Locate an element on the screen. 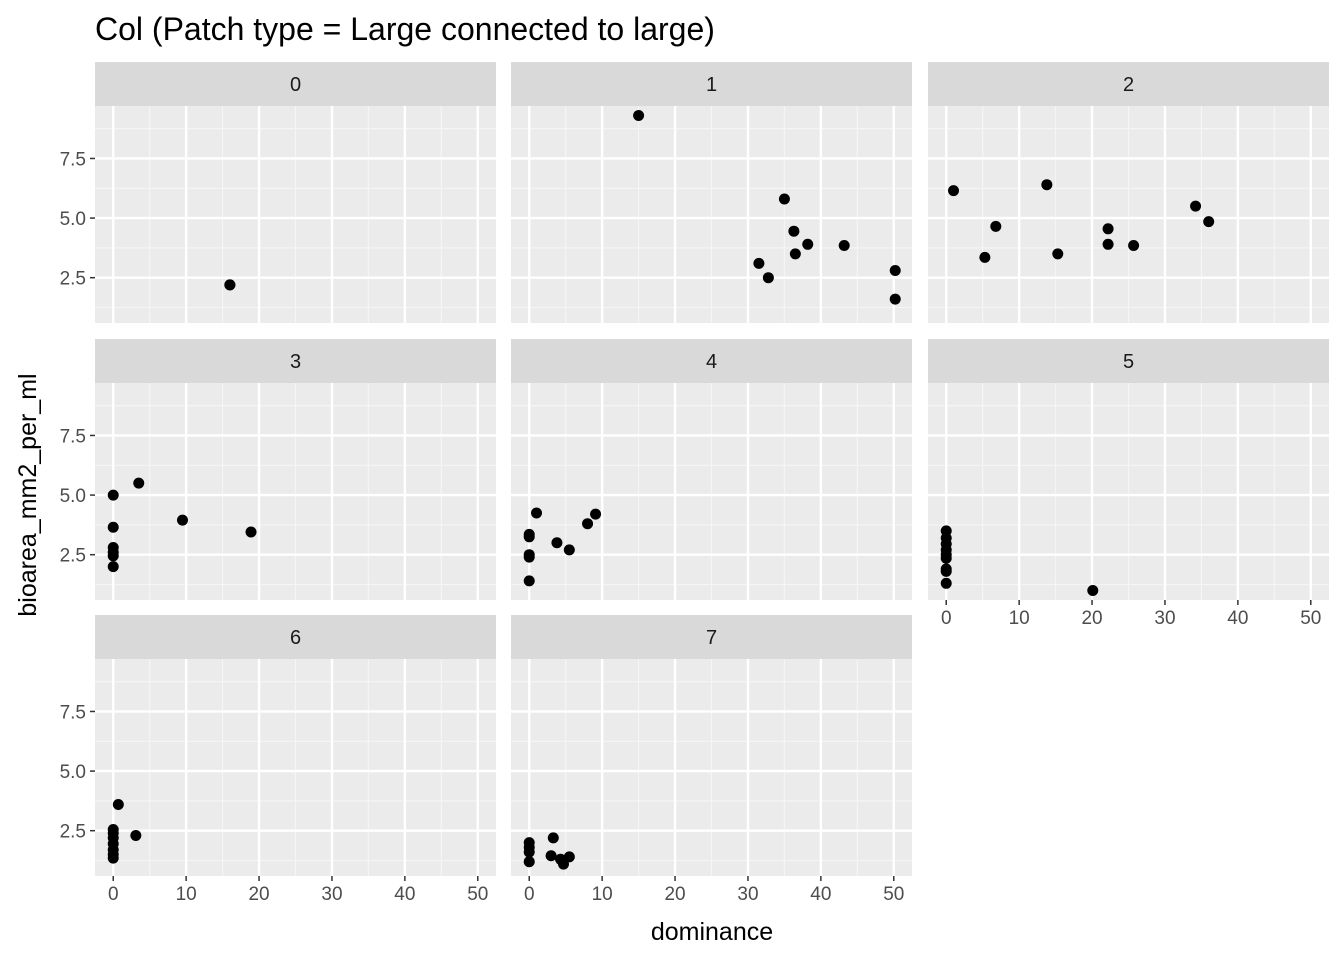 The image size is (1344, 960). facet-panel-0: 0 is located at coordinates (295, 192).